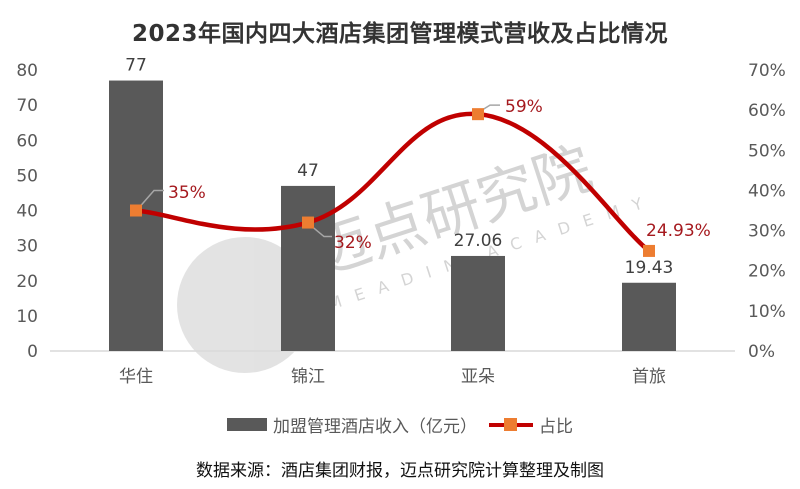 The image size is (800, 489). Describe the element at coordinates (319, 171) in the screenshot. I see `line-label-leaders` at that location.